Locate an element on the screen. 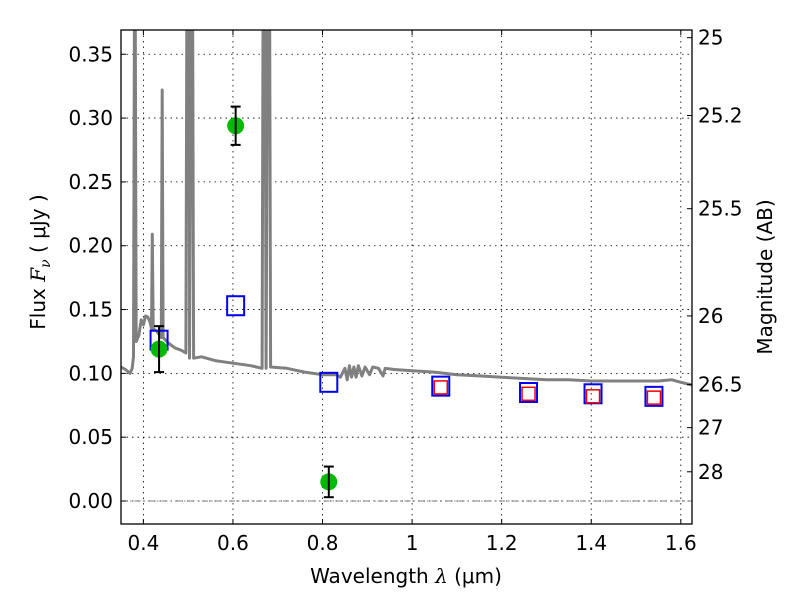  y-tick-label: 0.15 is located at coordinates (90, 310).